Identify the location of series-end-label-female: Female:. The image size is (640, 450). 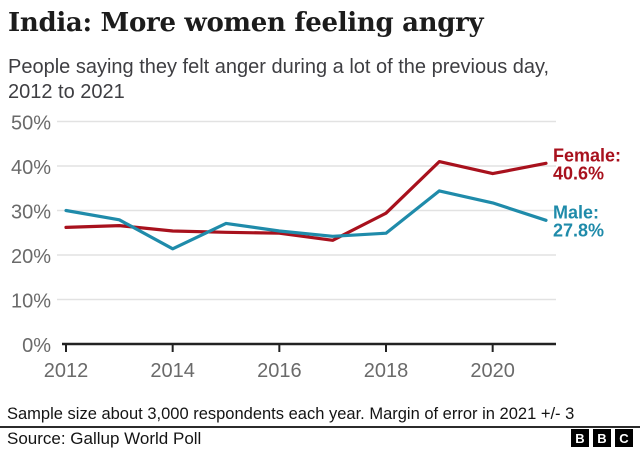
(587, 155).